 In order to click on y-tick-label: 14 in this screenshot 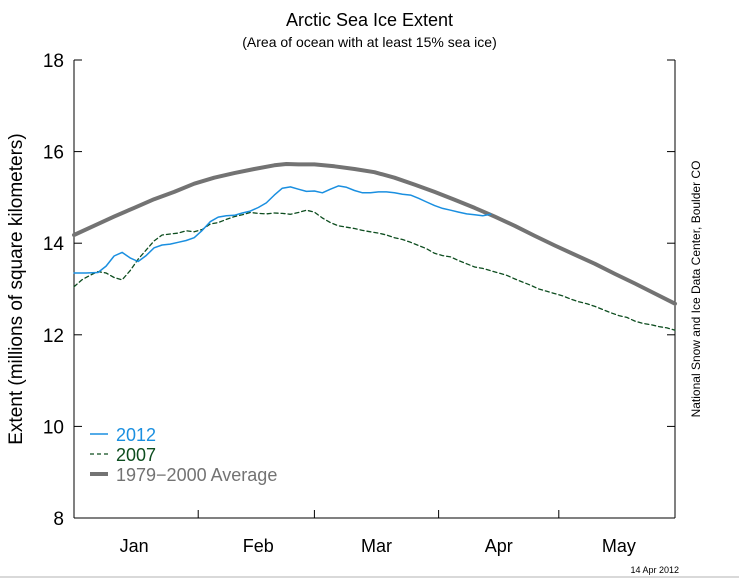, I will do `click(54, 244)`.